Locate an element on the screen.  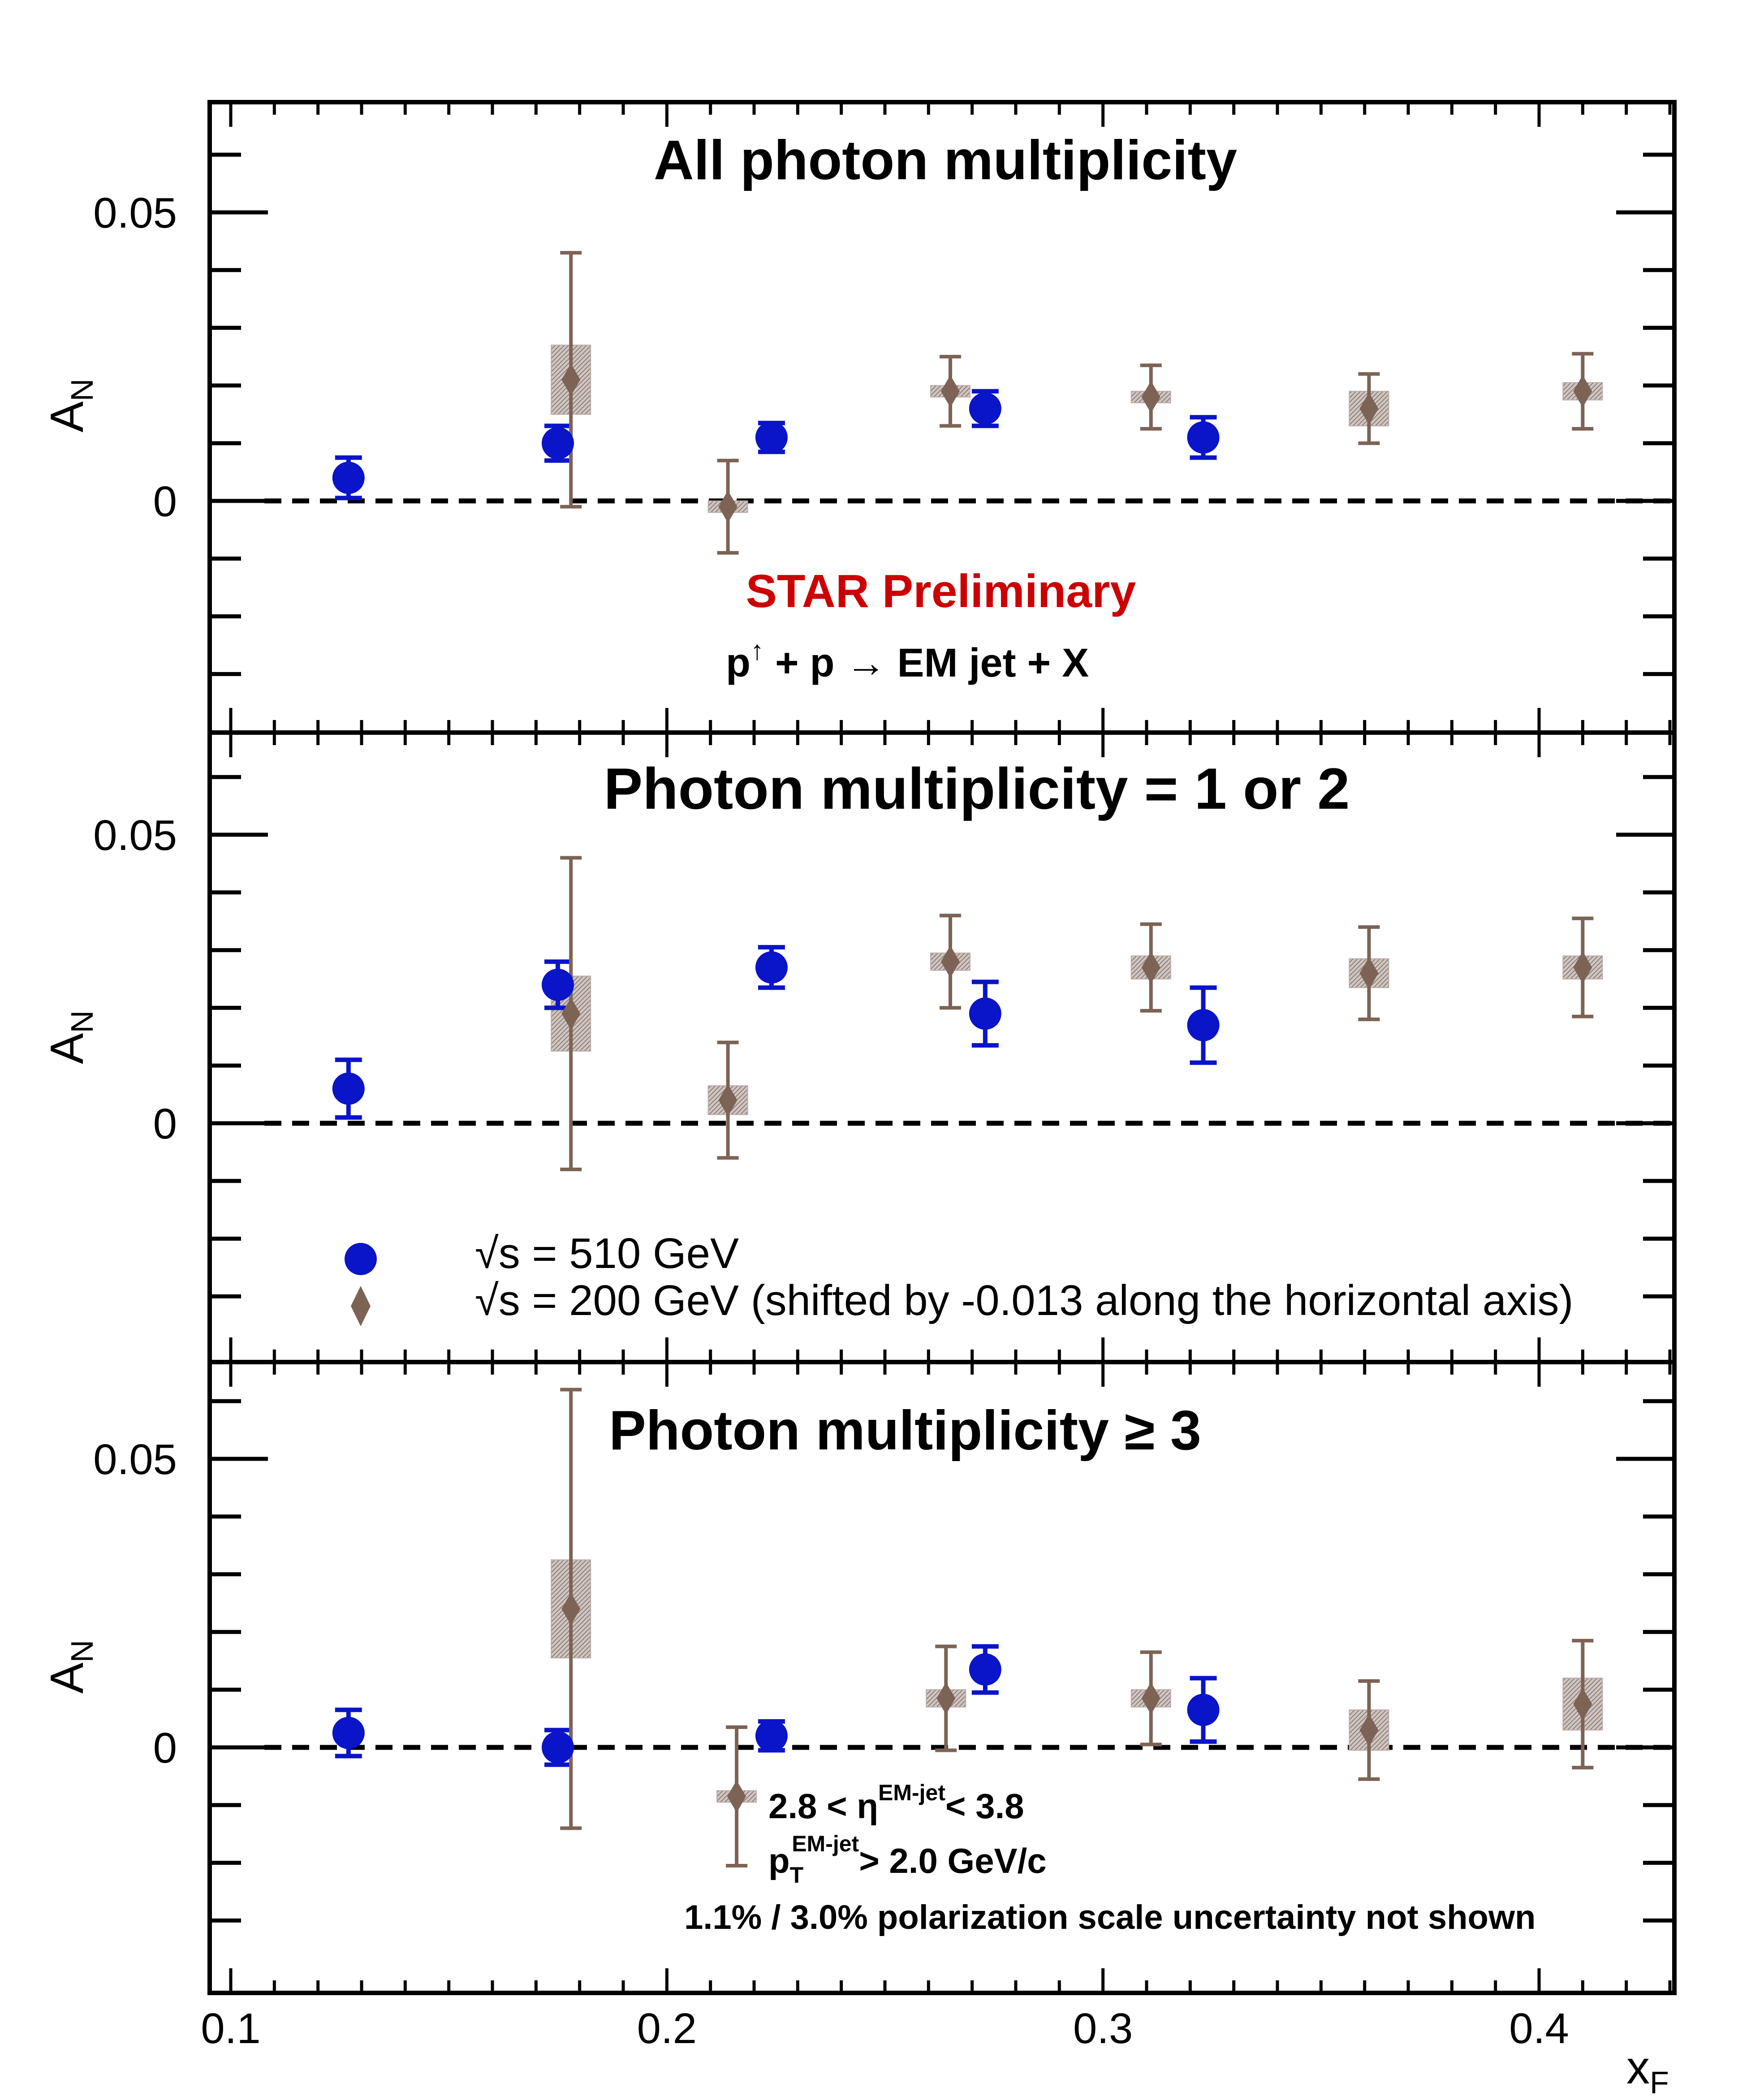
reaction-label: p↑ + p → EM jet + X is located at coordinates (908, 660).